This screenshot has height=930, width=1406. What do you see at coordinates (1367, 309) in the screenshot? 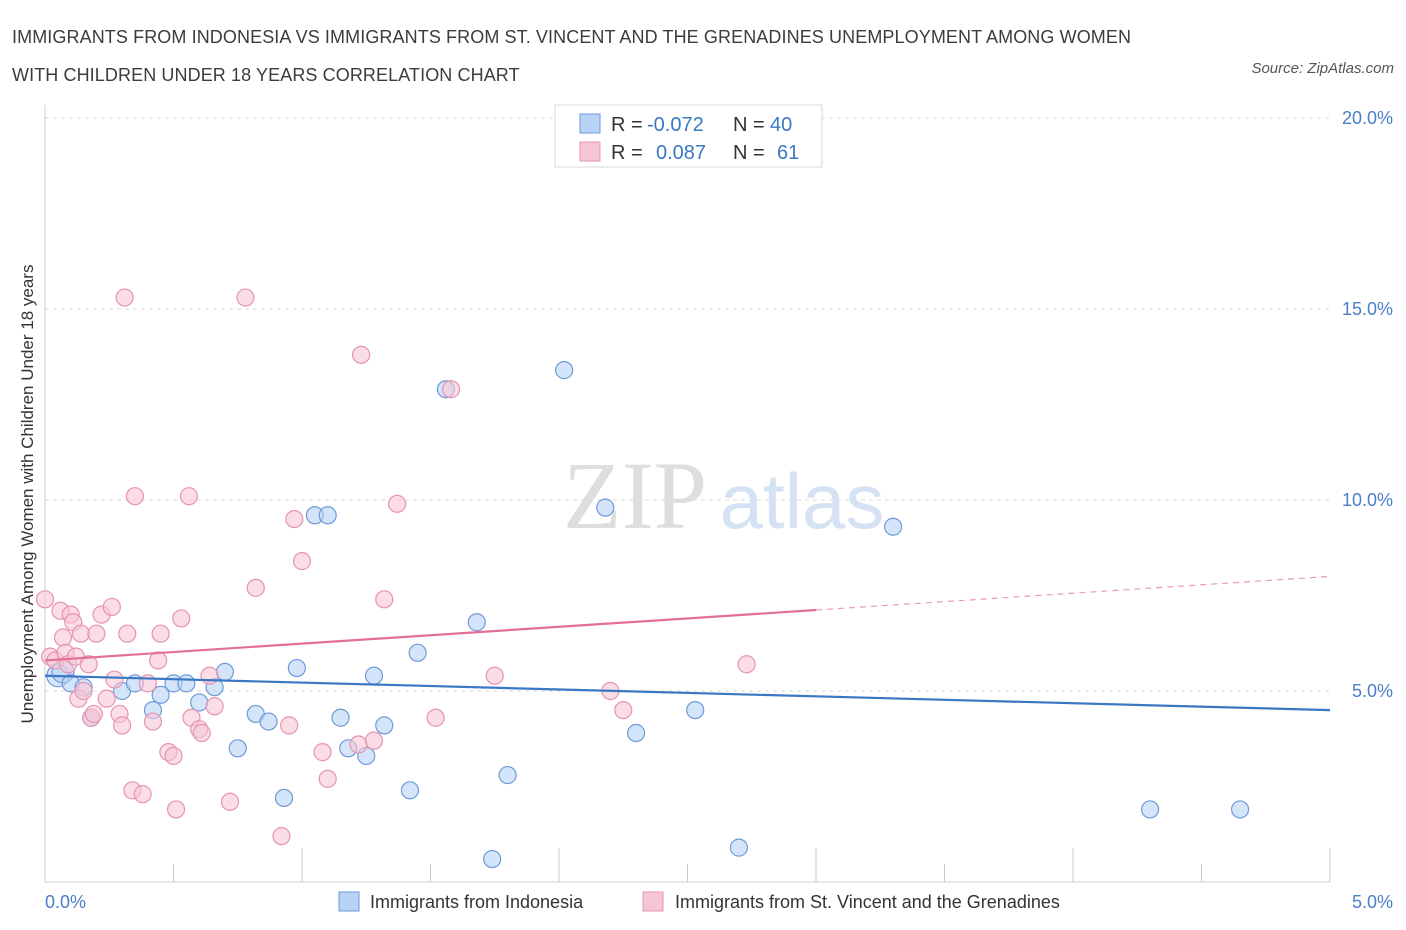
I see `y-tick-label: 15.0%` at bounding box center [1367, 309].